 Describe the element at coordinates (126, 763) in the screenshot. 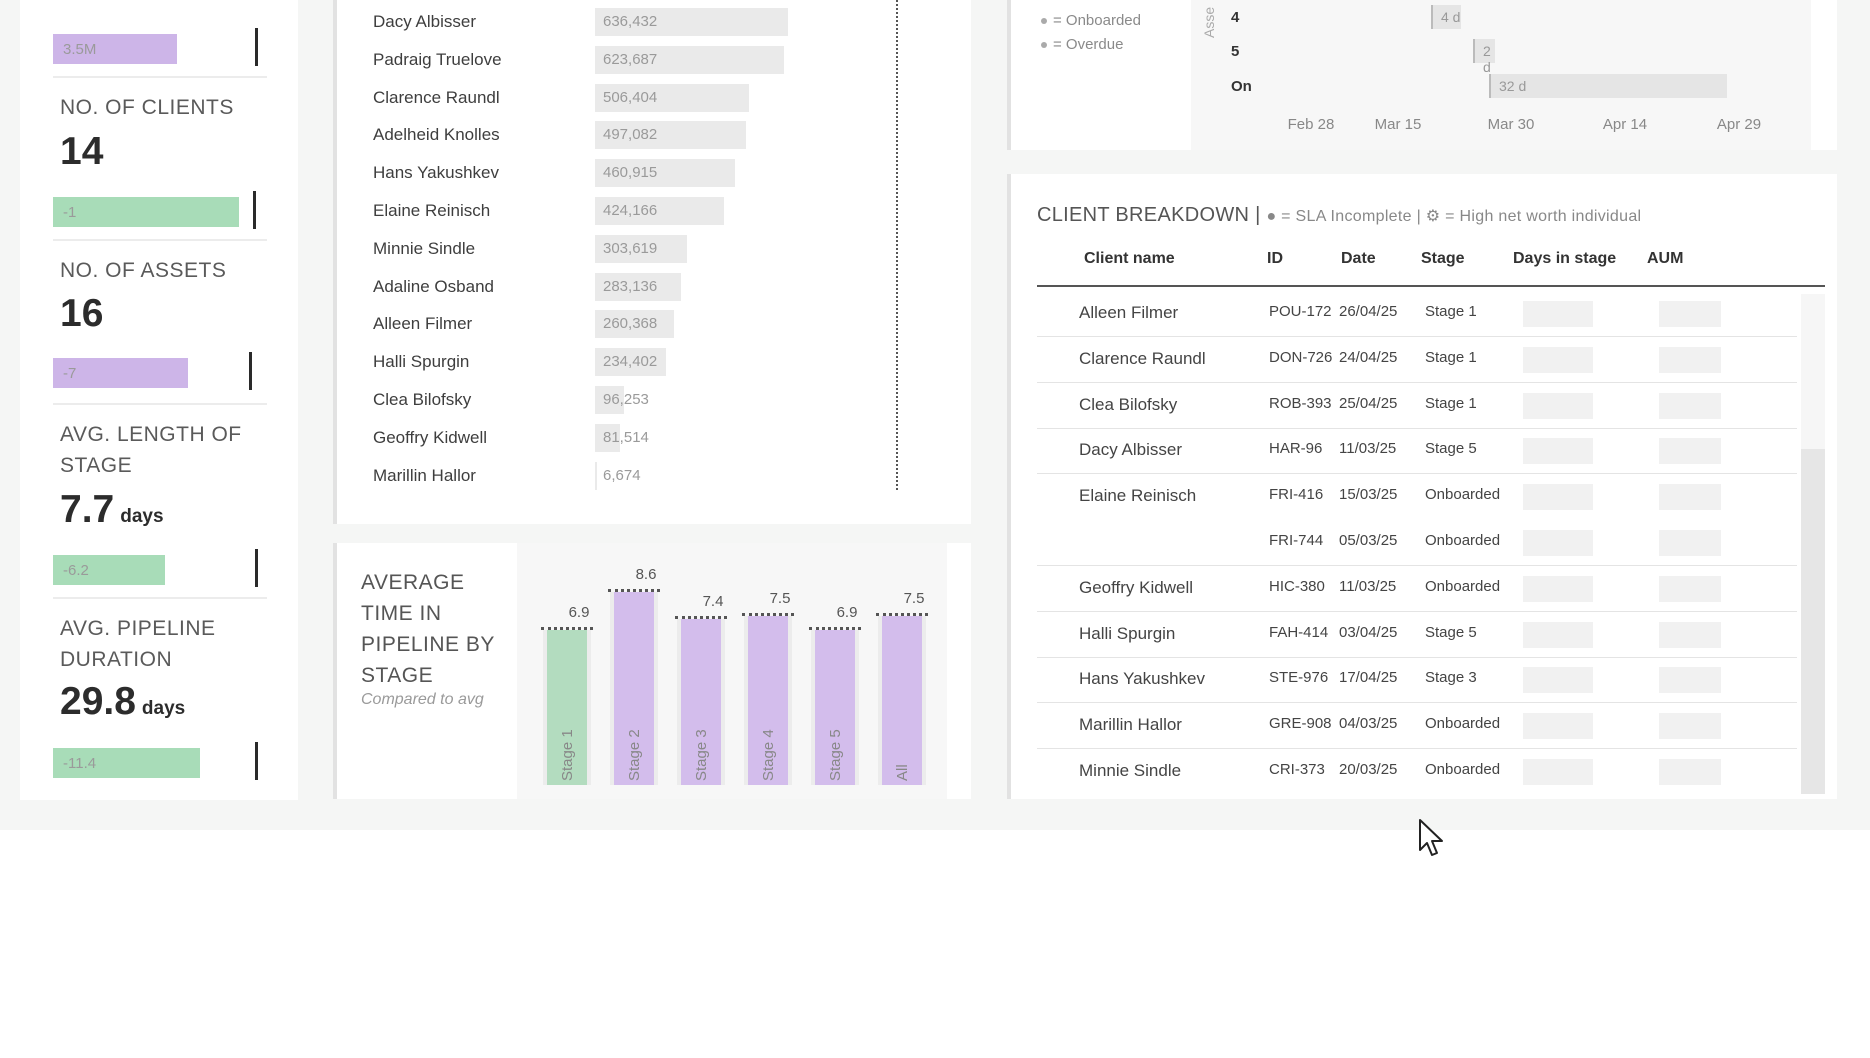

I see `kpi-pipeline-delta-bar: -11.4` at that location.